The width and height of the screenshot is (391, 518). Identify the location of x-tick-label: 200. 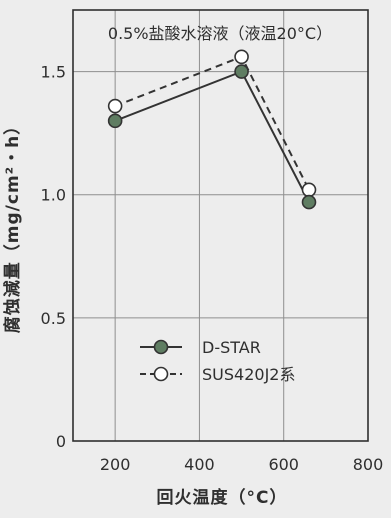
(115, 464).